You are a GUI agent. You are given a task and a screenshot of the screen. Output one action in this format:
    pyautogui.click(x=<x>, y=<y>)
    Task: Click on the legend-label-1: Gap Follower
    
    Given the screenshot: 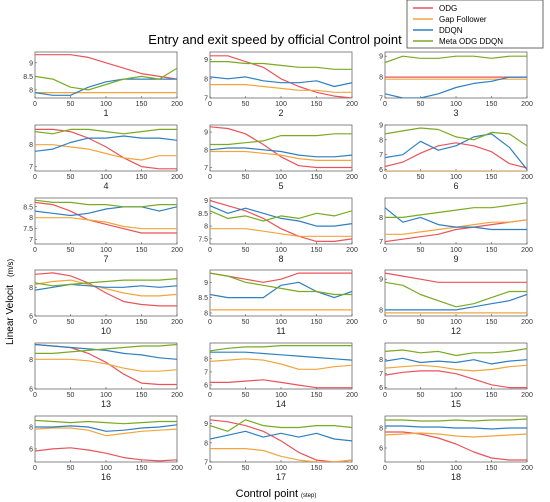 What is the action you would take?
    pyautogui.click(x=463, y=19)
    